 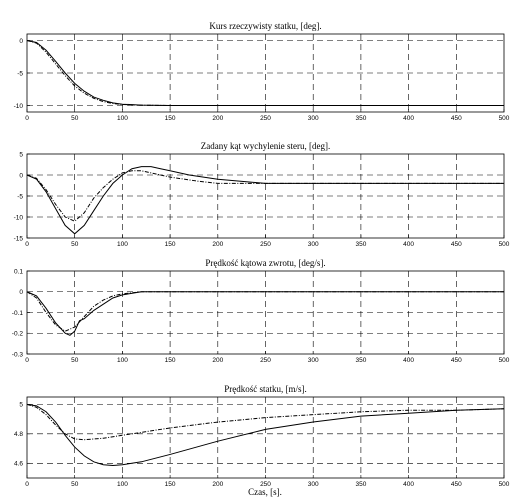 What do you see at coordinates (265, 492) in the screenshot?
I see `x-axis-label: Czas, [s].` at bounding box center [265, 492].